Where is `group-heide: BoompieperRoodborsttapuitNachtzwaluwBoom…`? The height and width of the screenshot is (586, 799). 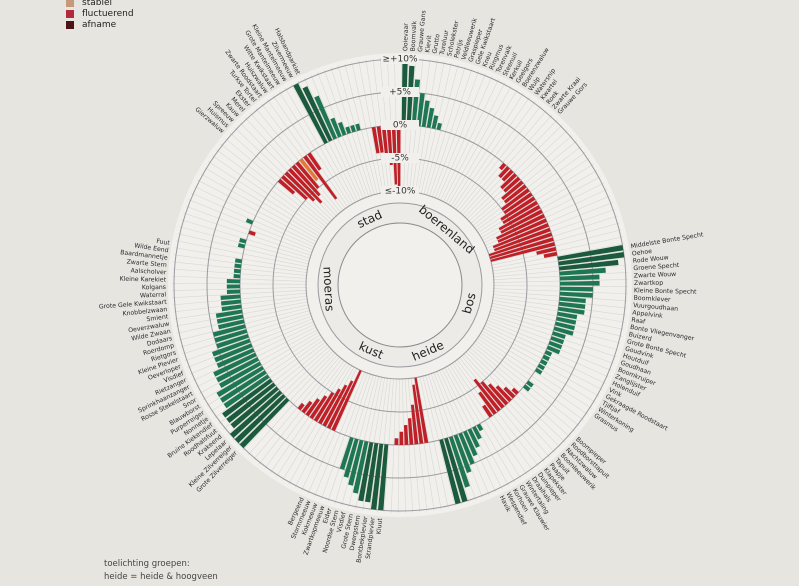
group-heide: BoompieperRoodborsttapuitNachtzwaluwBoom… is located at coordinates (502, 455).